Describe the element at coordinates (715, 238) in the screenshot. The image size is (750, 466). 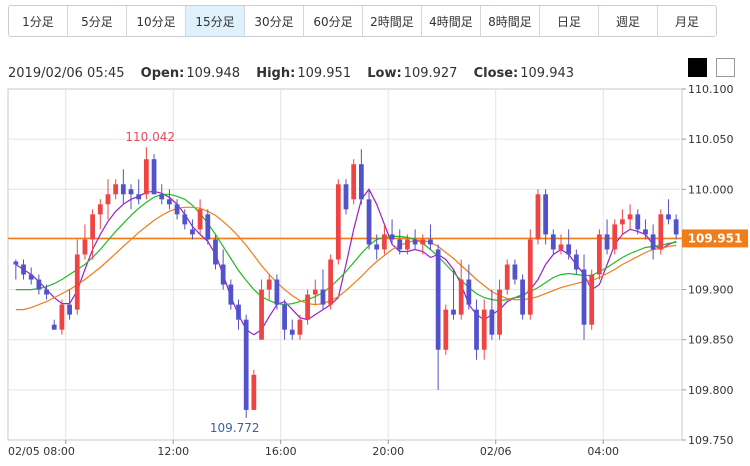
I see `current-price-label: 109.951` at that location.